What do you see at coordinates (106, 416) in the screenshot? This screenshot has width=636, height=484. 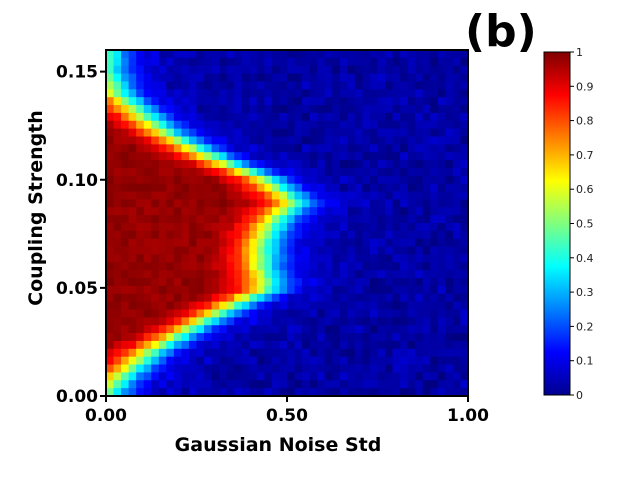 I see `x-tick-label: 0.00` at bounding box center [106, 416].